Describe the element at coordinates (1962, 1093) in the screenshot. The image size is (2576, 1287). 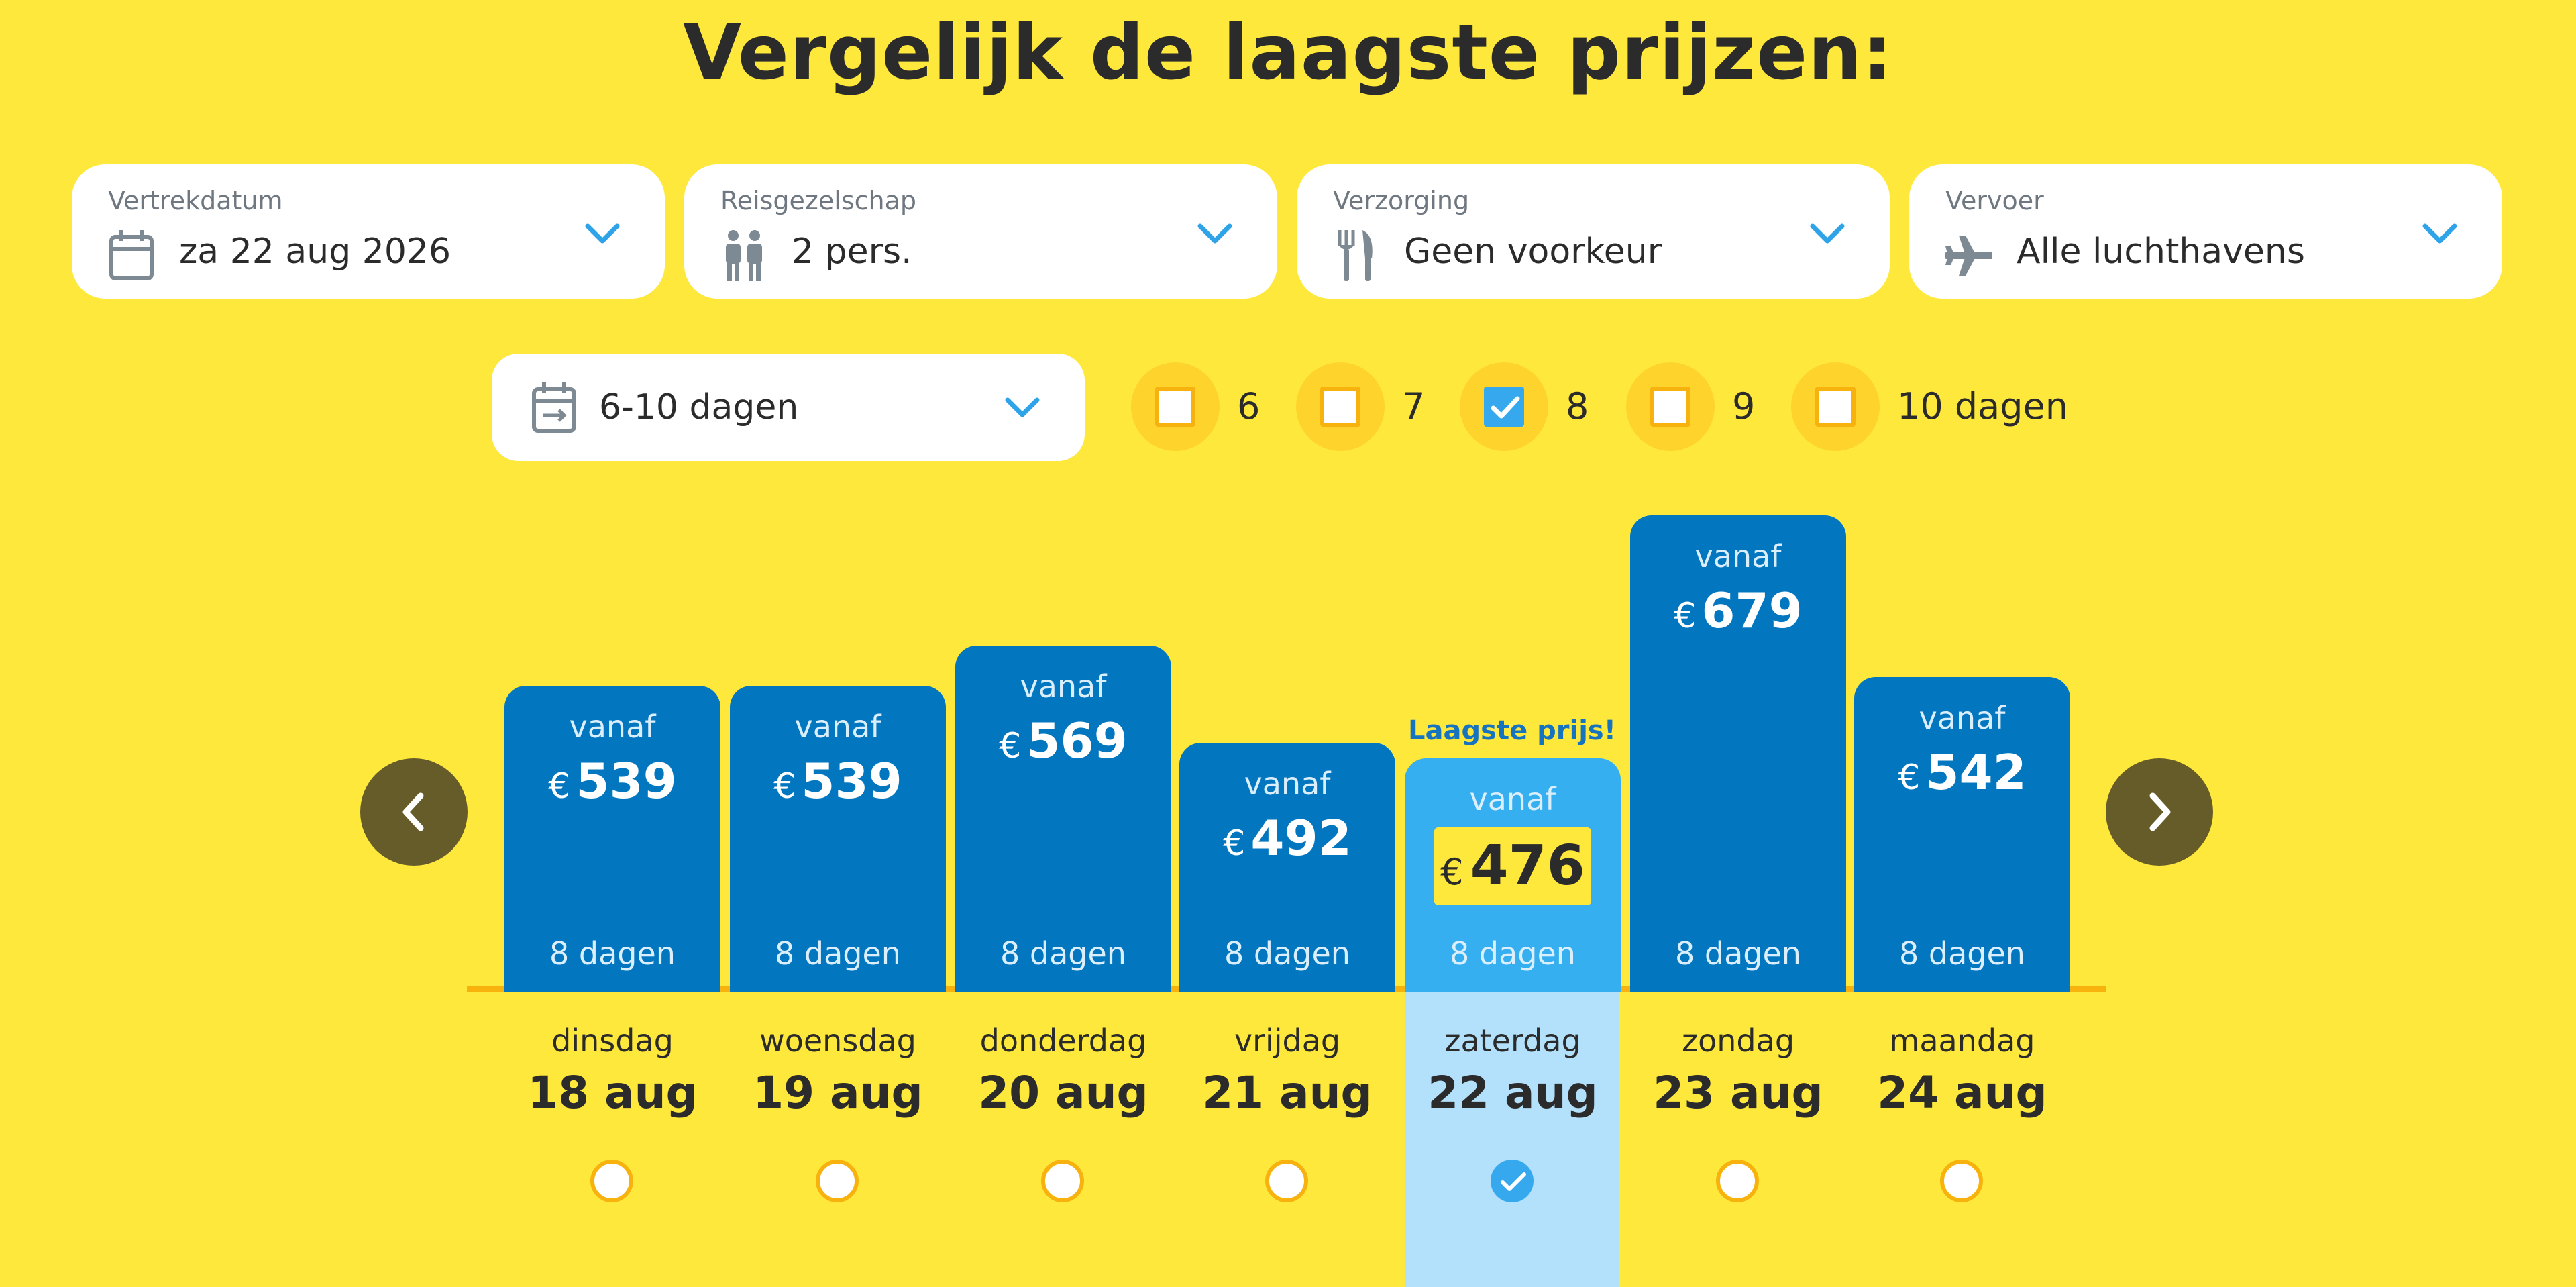
I see `date: 24 aug` at that location.